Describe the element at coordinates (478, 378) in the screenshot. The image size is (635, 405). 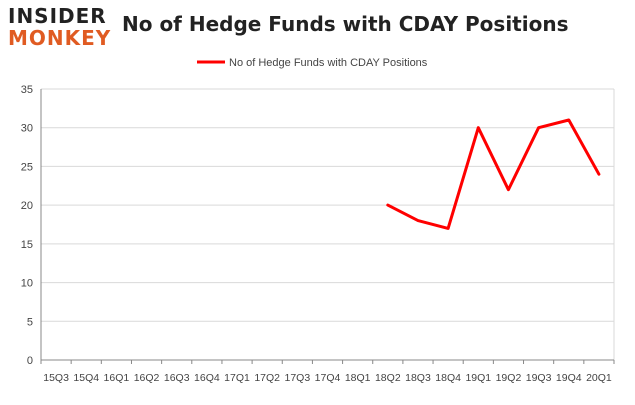
I see `x-tick-label: 19Q1` at that location.